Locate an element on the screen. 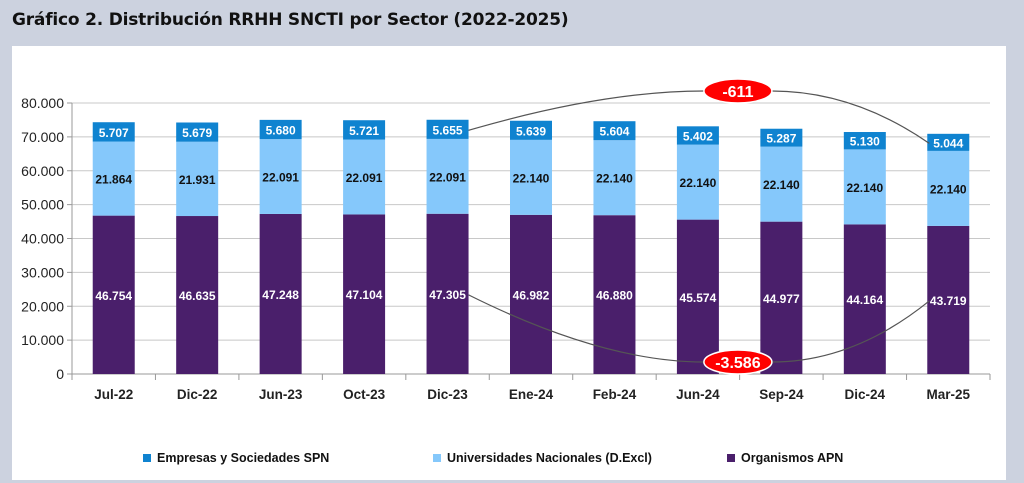 This screenshot has height=483, width=1024. legend-swatch-organismos is located at coordinates (731, 458).